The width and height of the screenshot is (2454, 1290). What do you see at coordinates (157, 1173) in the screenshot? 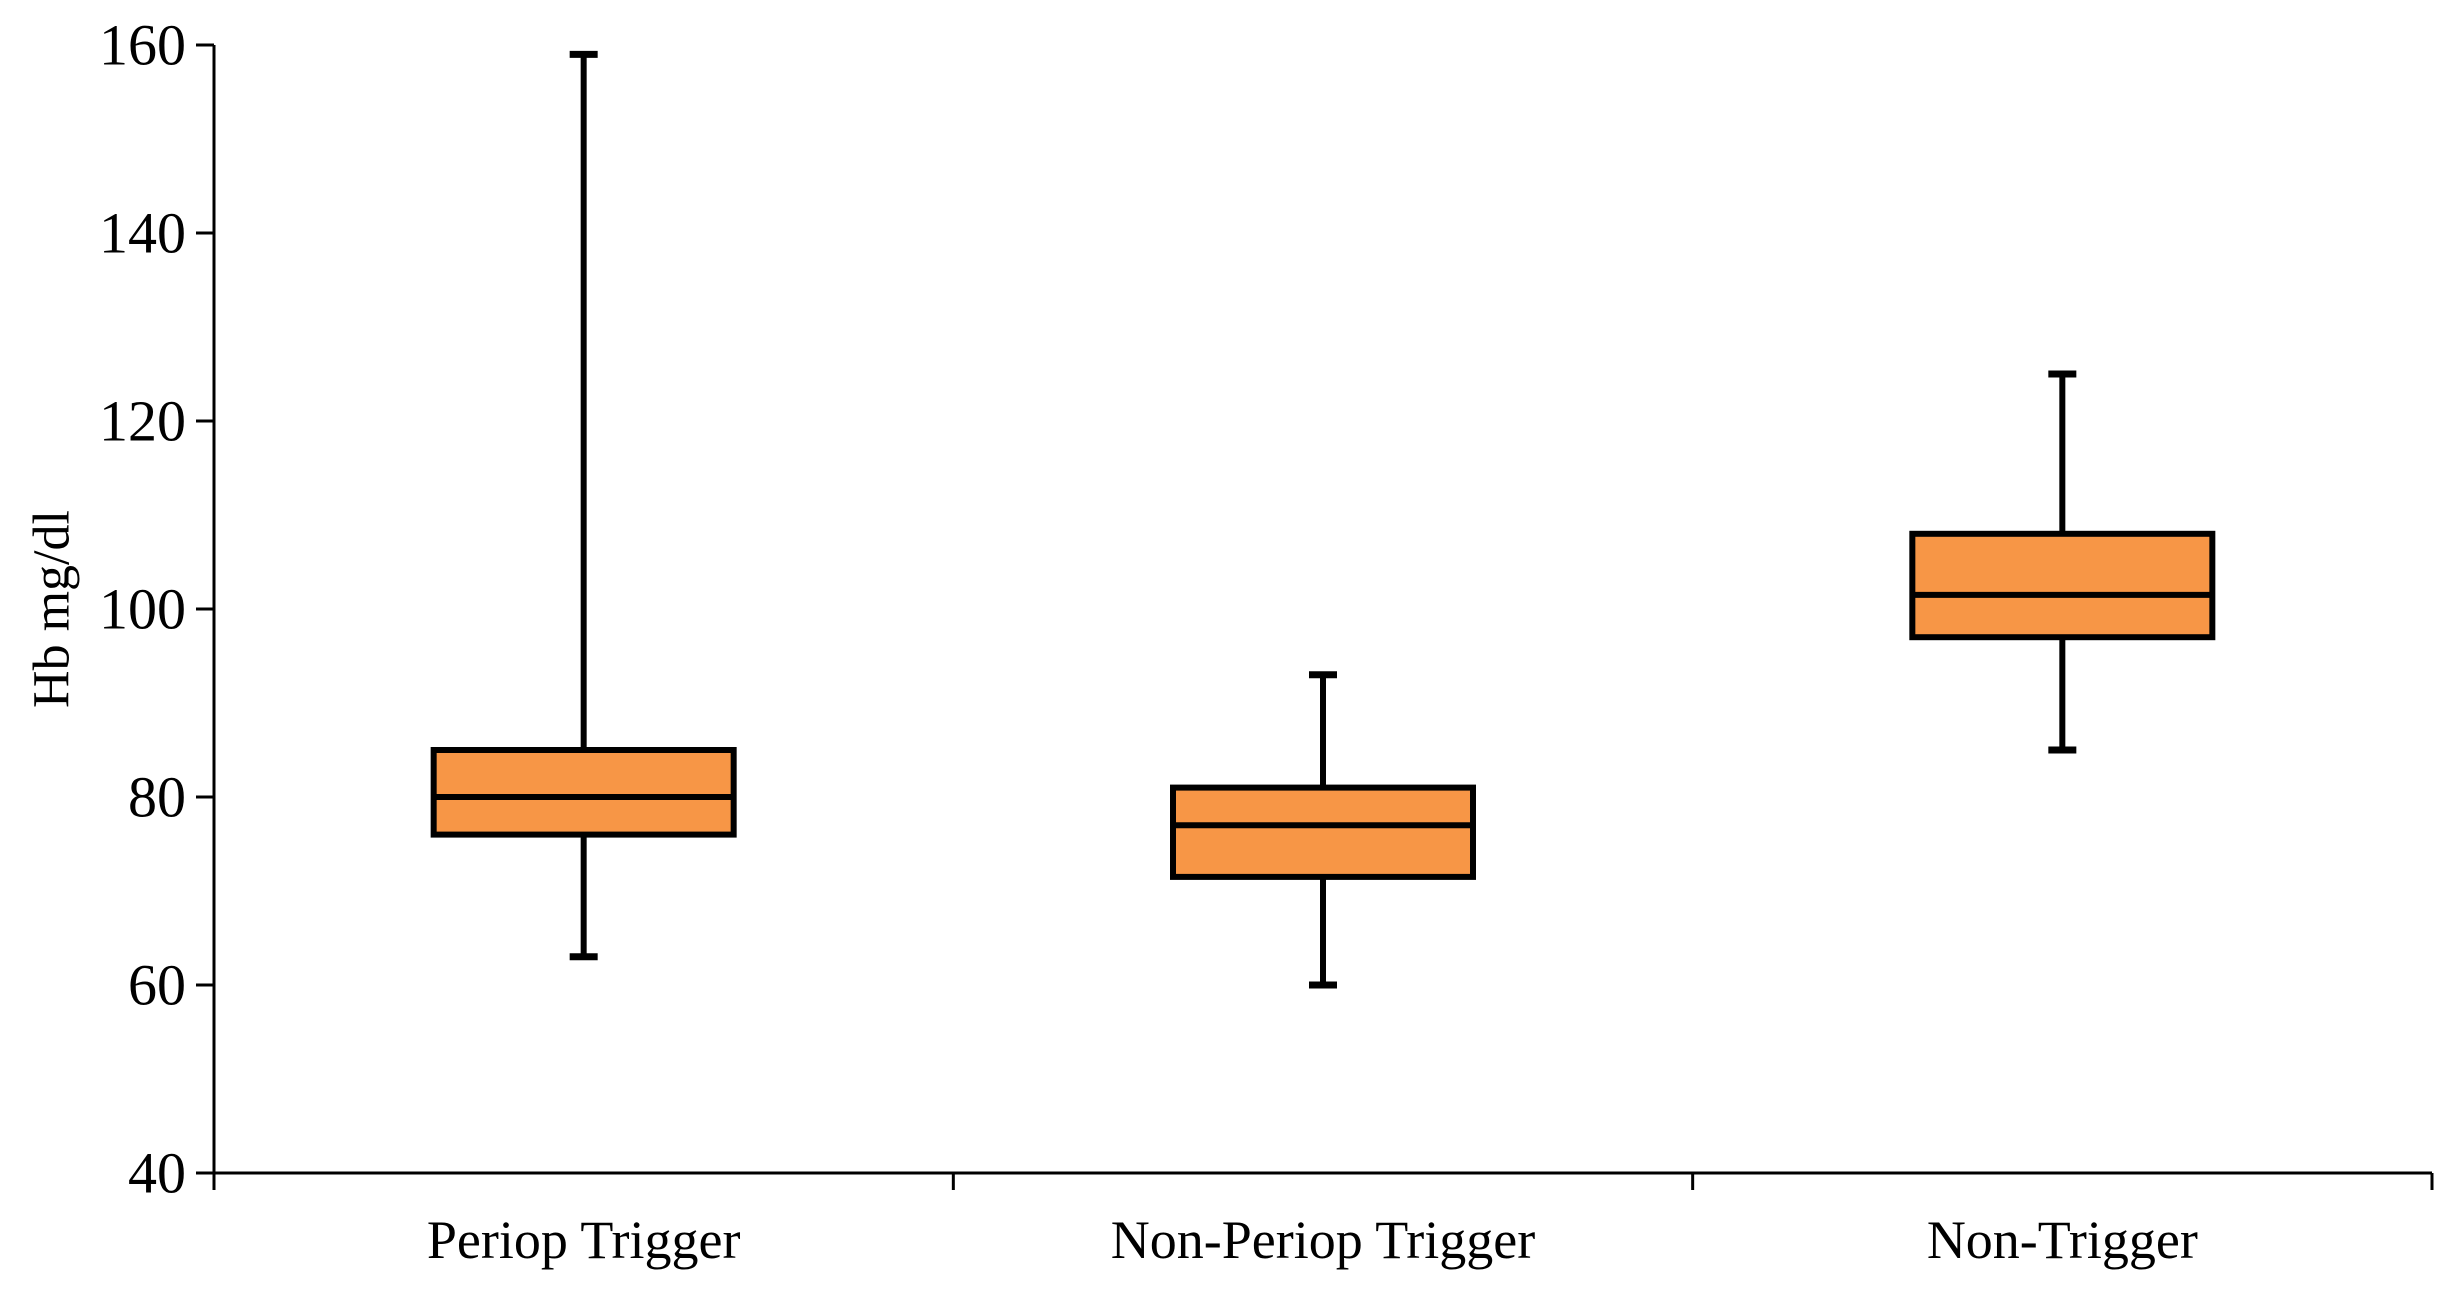
I see `y-tick-label: 40` at bounding box center [157, 1173].